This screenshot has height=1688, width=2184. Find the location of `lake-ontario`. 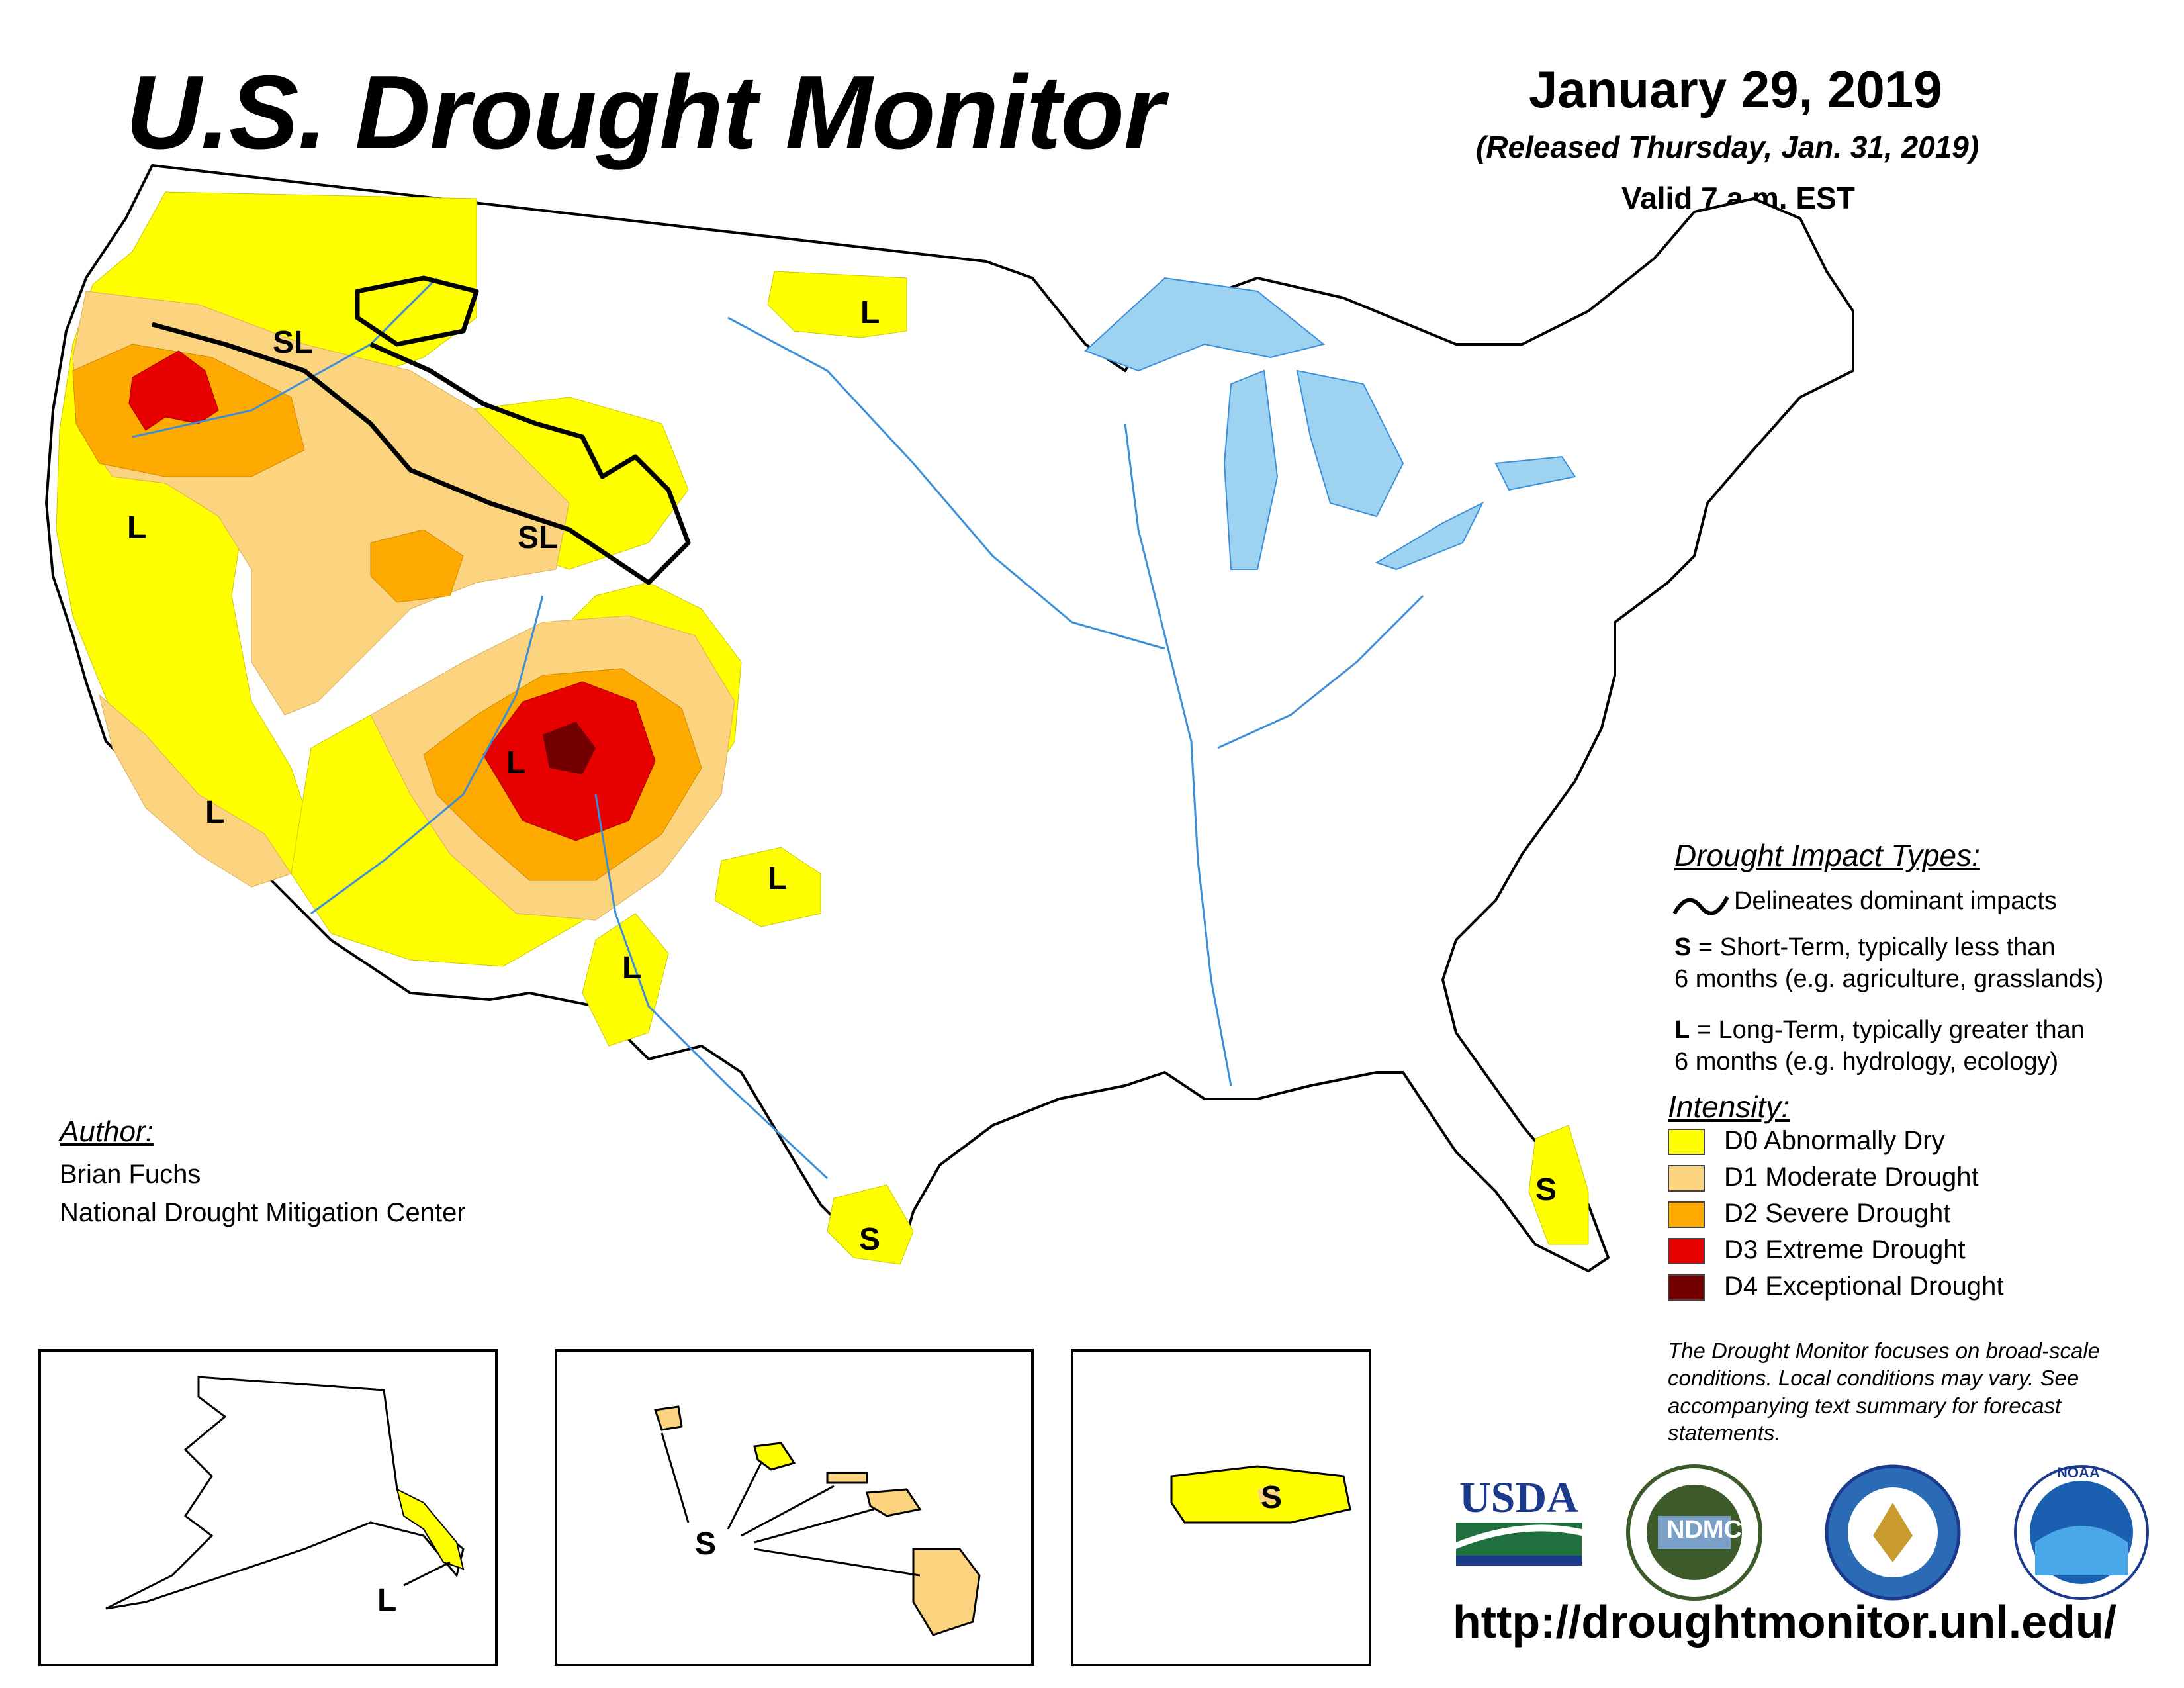

lake-ontario is located at coordinates (1535, 473).